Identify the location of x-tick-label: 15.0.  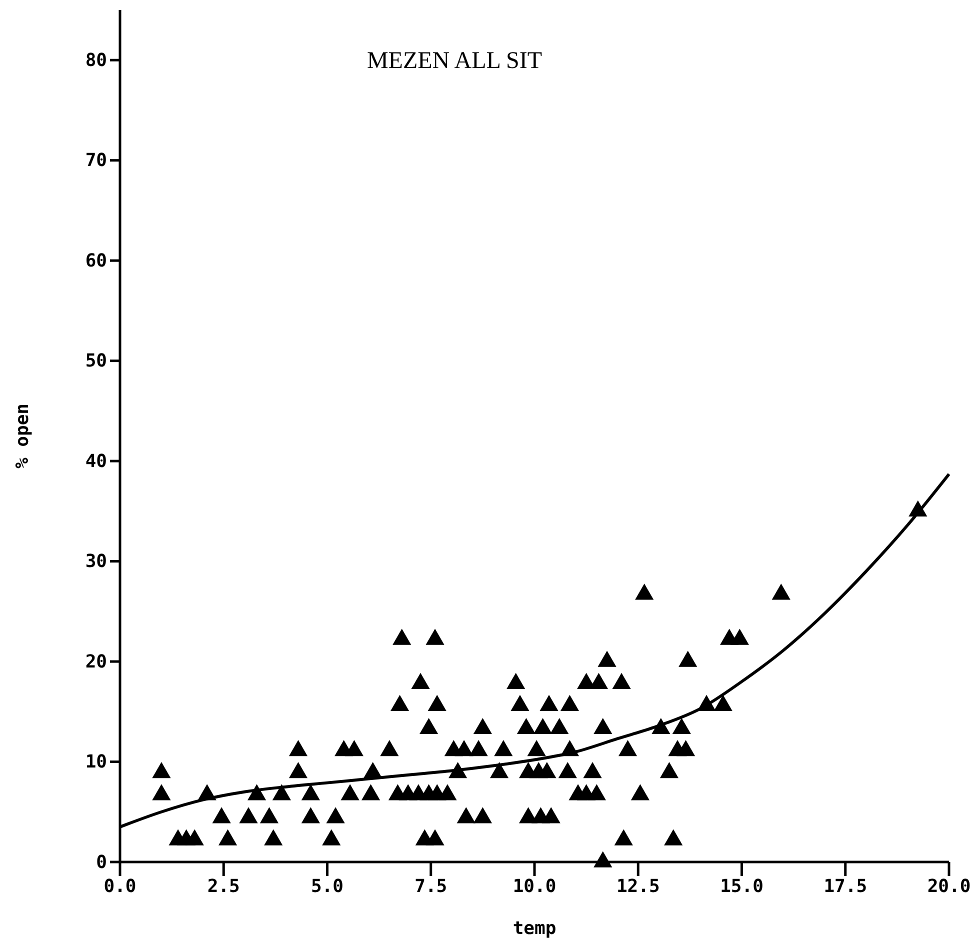
(742, 886).